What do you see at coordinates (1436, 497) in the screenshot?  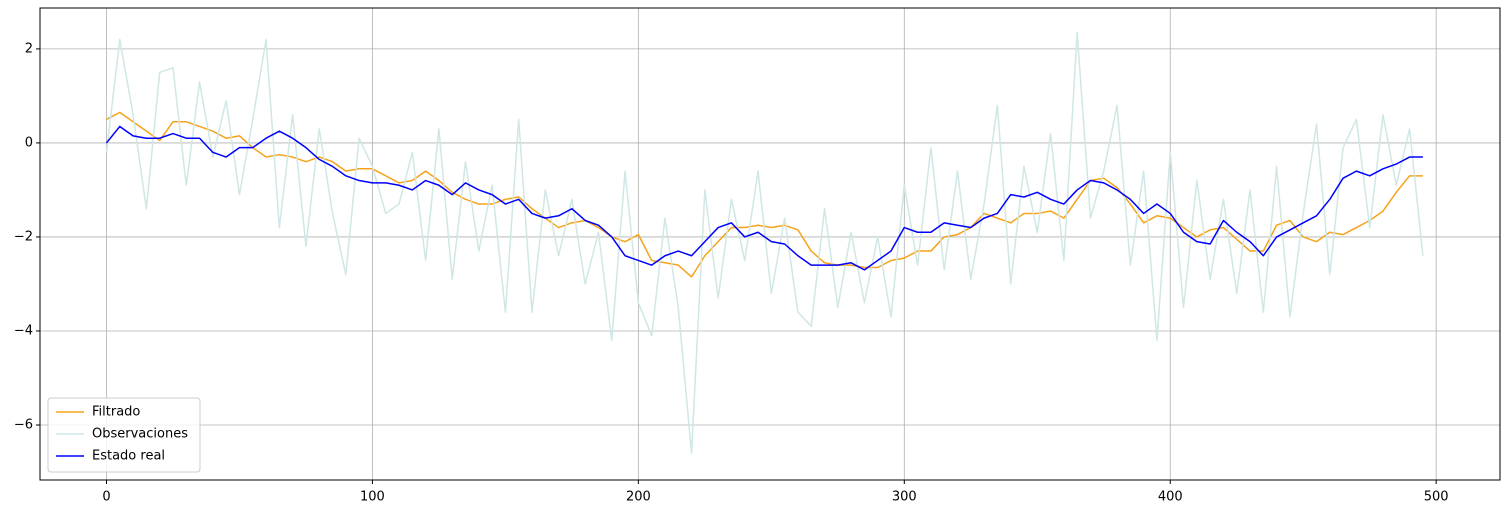 I see `x-tick-label: 500` at bounding box center [1436, 497].